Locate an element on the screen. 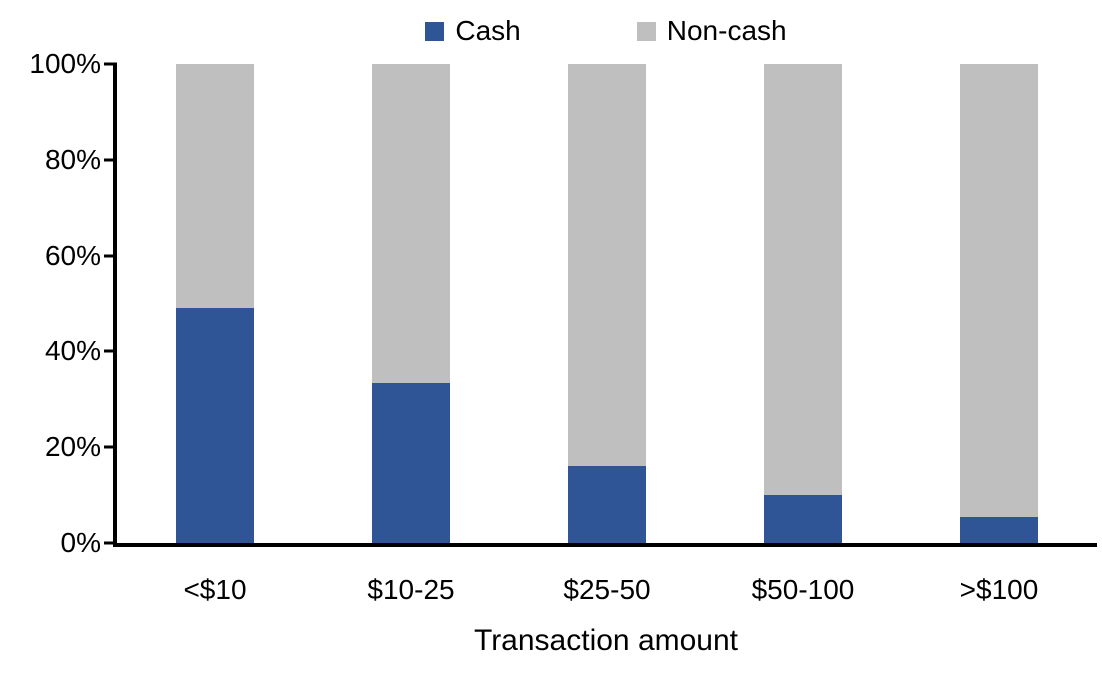  category-cell-50-100: $50-100 is located at coordinates (803, 334).